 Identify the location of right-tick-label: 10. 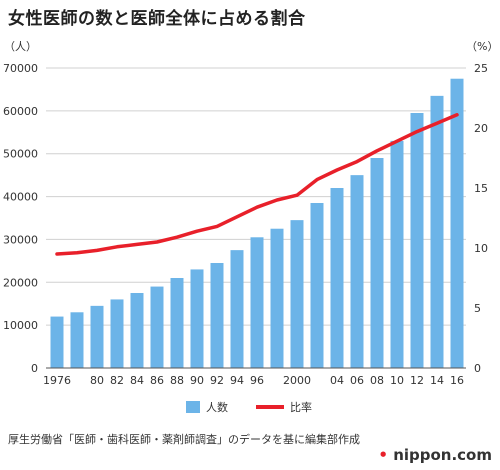
(481, 248).